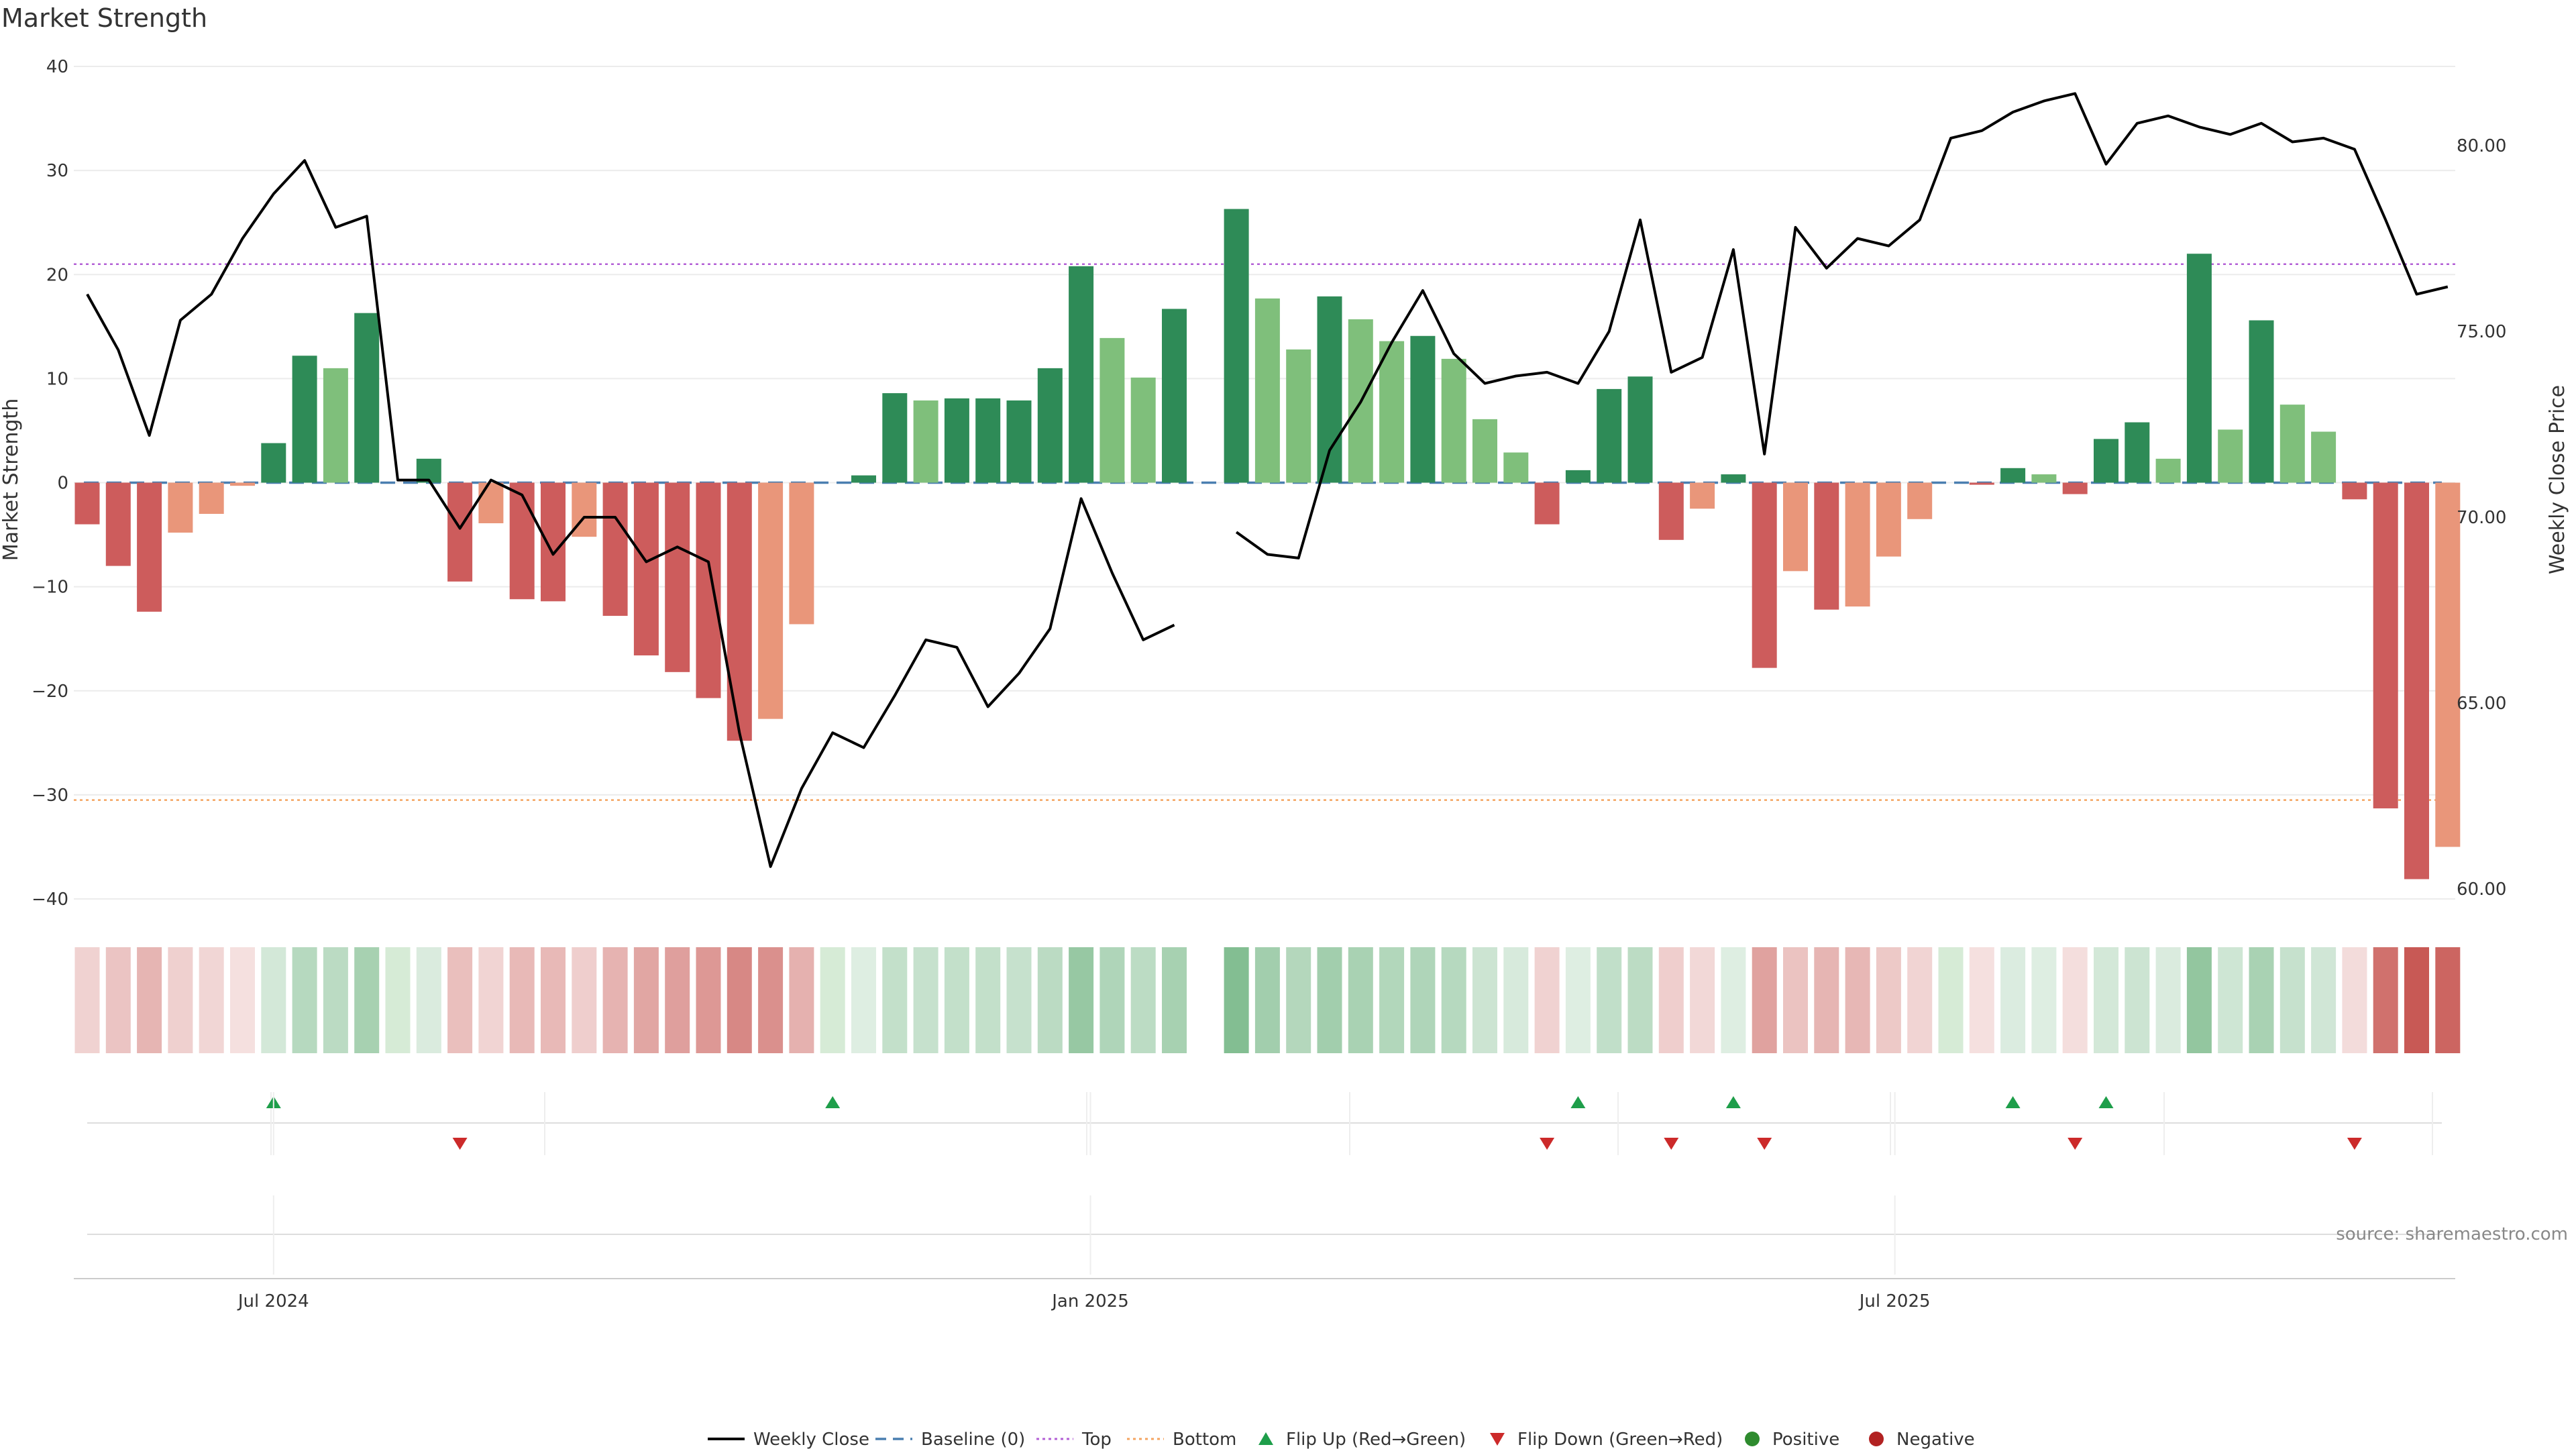 The height and width of the screenshot is (1449, 2576). What do you see at coordinates (811, 1439) in the screenshot?
I see `legend-label: Weekly Close` at bounding box center [811, 1439].